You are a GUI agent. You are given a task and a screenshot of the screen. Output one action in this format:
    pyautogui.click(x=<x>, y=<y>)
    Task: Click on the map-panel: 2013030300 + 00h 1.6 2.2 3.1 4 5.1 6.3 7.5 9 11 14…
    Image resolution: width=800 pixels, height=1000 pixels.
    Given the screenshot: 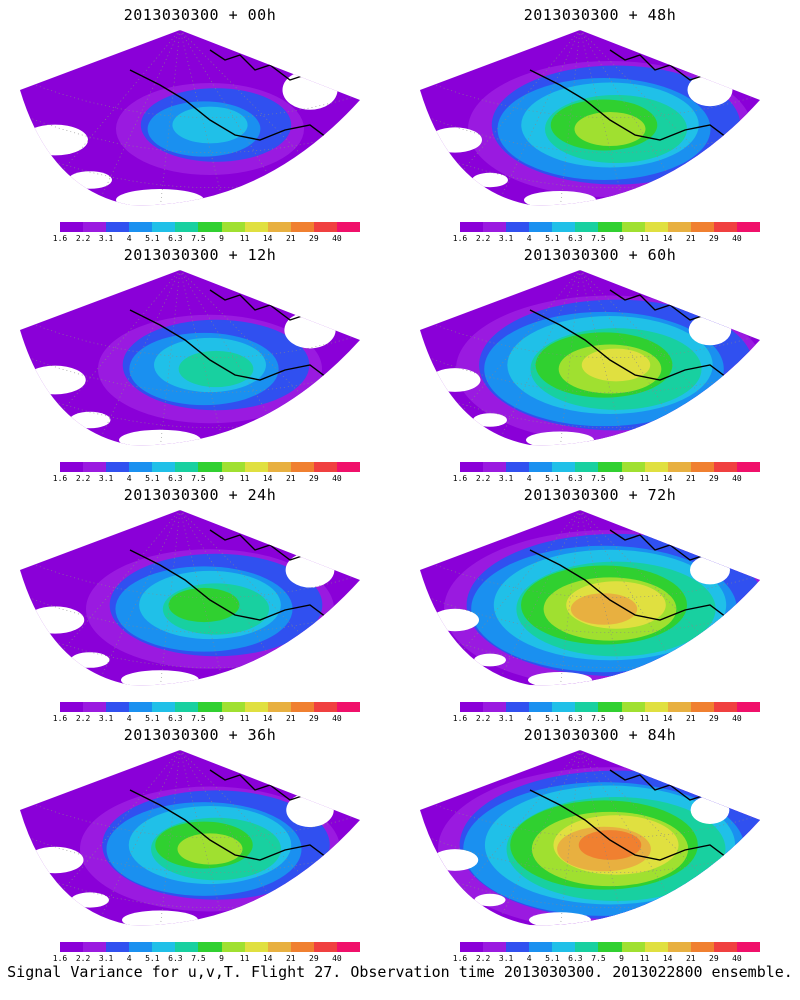 What is the action you would take?
    pyautogui.click(x=200, y=121)
    